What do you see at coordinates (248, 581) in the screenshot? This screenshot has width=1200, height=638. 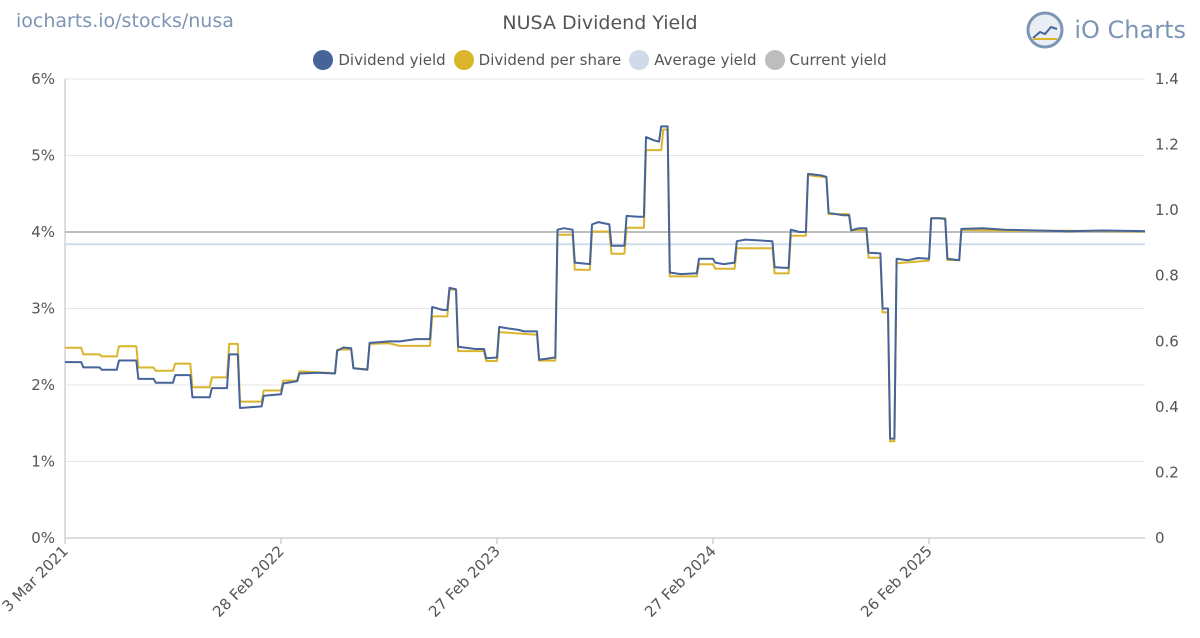 I see `x-tick-label: 28 Feb 2022` at bounding box center [248, 581].